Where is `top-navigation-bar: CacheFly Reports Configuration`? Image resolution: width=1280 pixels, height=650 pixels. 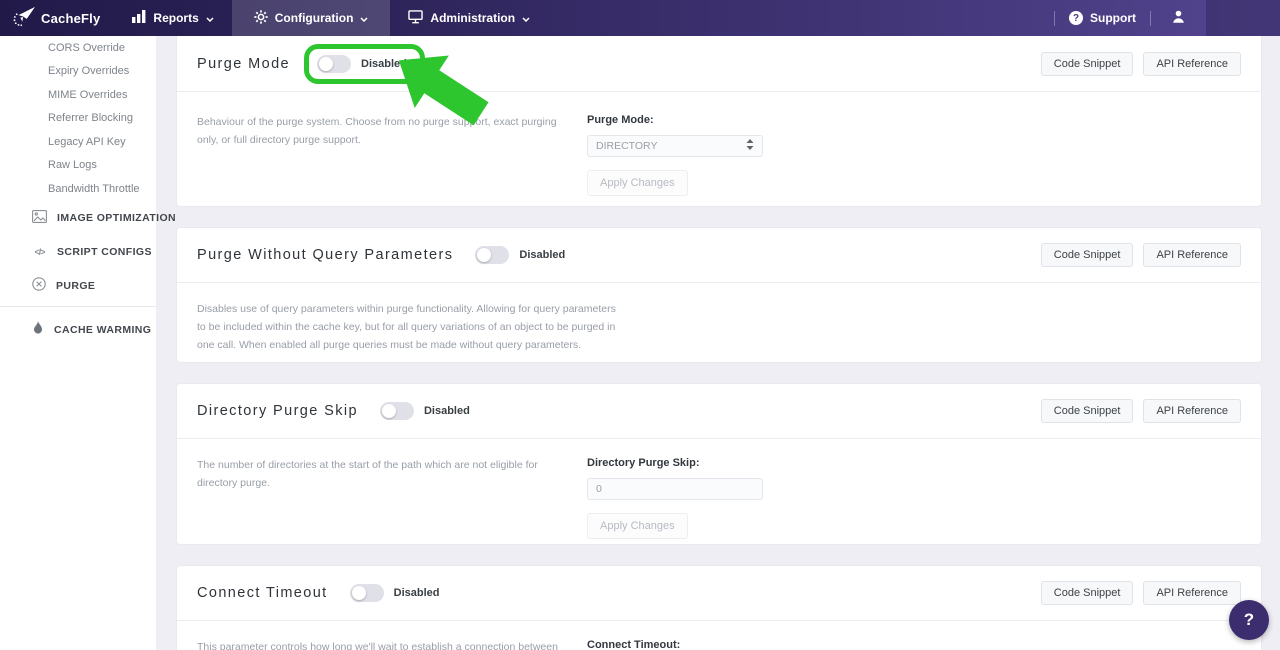 top-navigation-bar: CacheFly Reports Configuration is located at coordinates (640, 18).